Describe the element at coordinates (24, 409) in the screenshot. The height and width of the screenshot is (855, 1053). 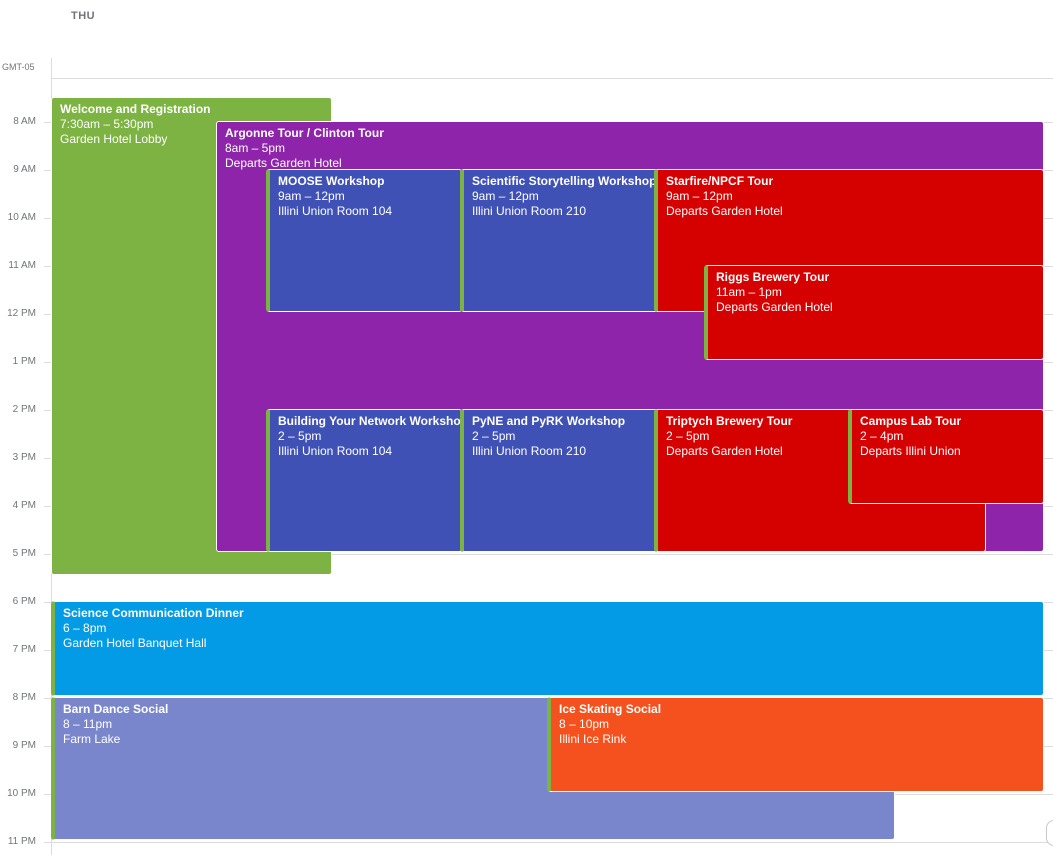
I see `hour-label: 2 PM` at that location.